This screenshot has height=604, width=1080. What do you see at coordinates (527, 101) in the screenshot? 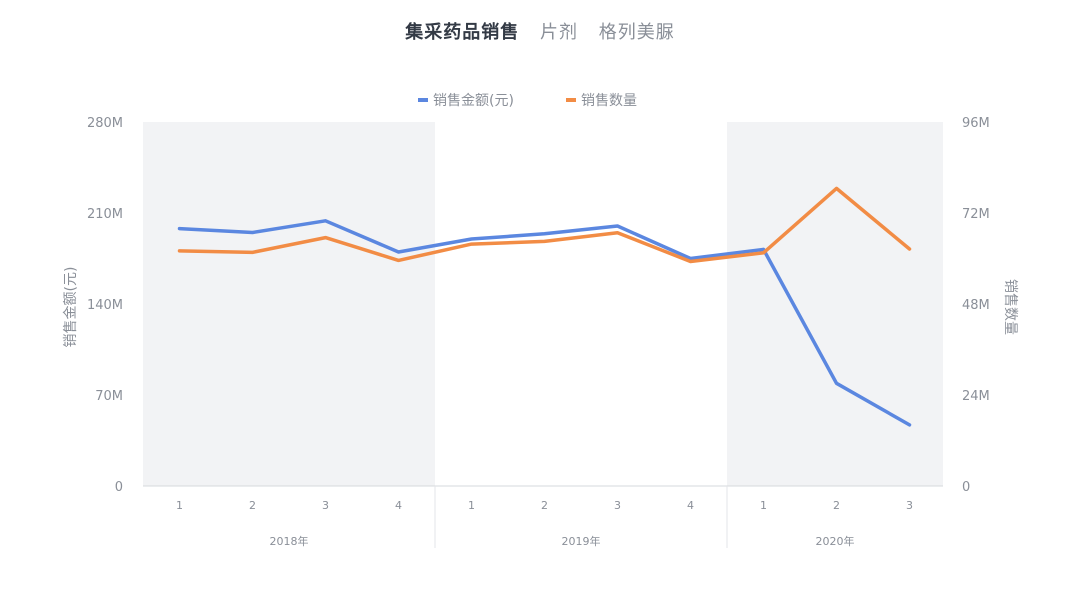
I see `legend: 销售金额(元) 销售数量` at bounding box center [527, 101].